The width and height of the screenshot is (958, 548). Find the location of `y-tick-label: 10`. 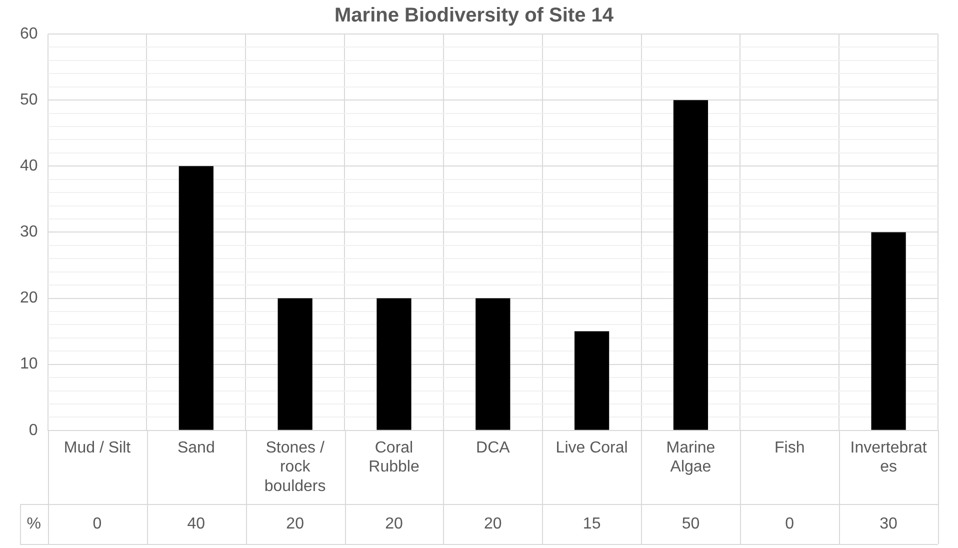

y-tick-label: 10 is located at coordinates (29, 364).